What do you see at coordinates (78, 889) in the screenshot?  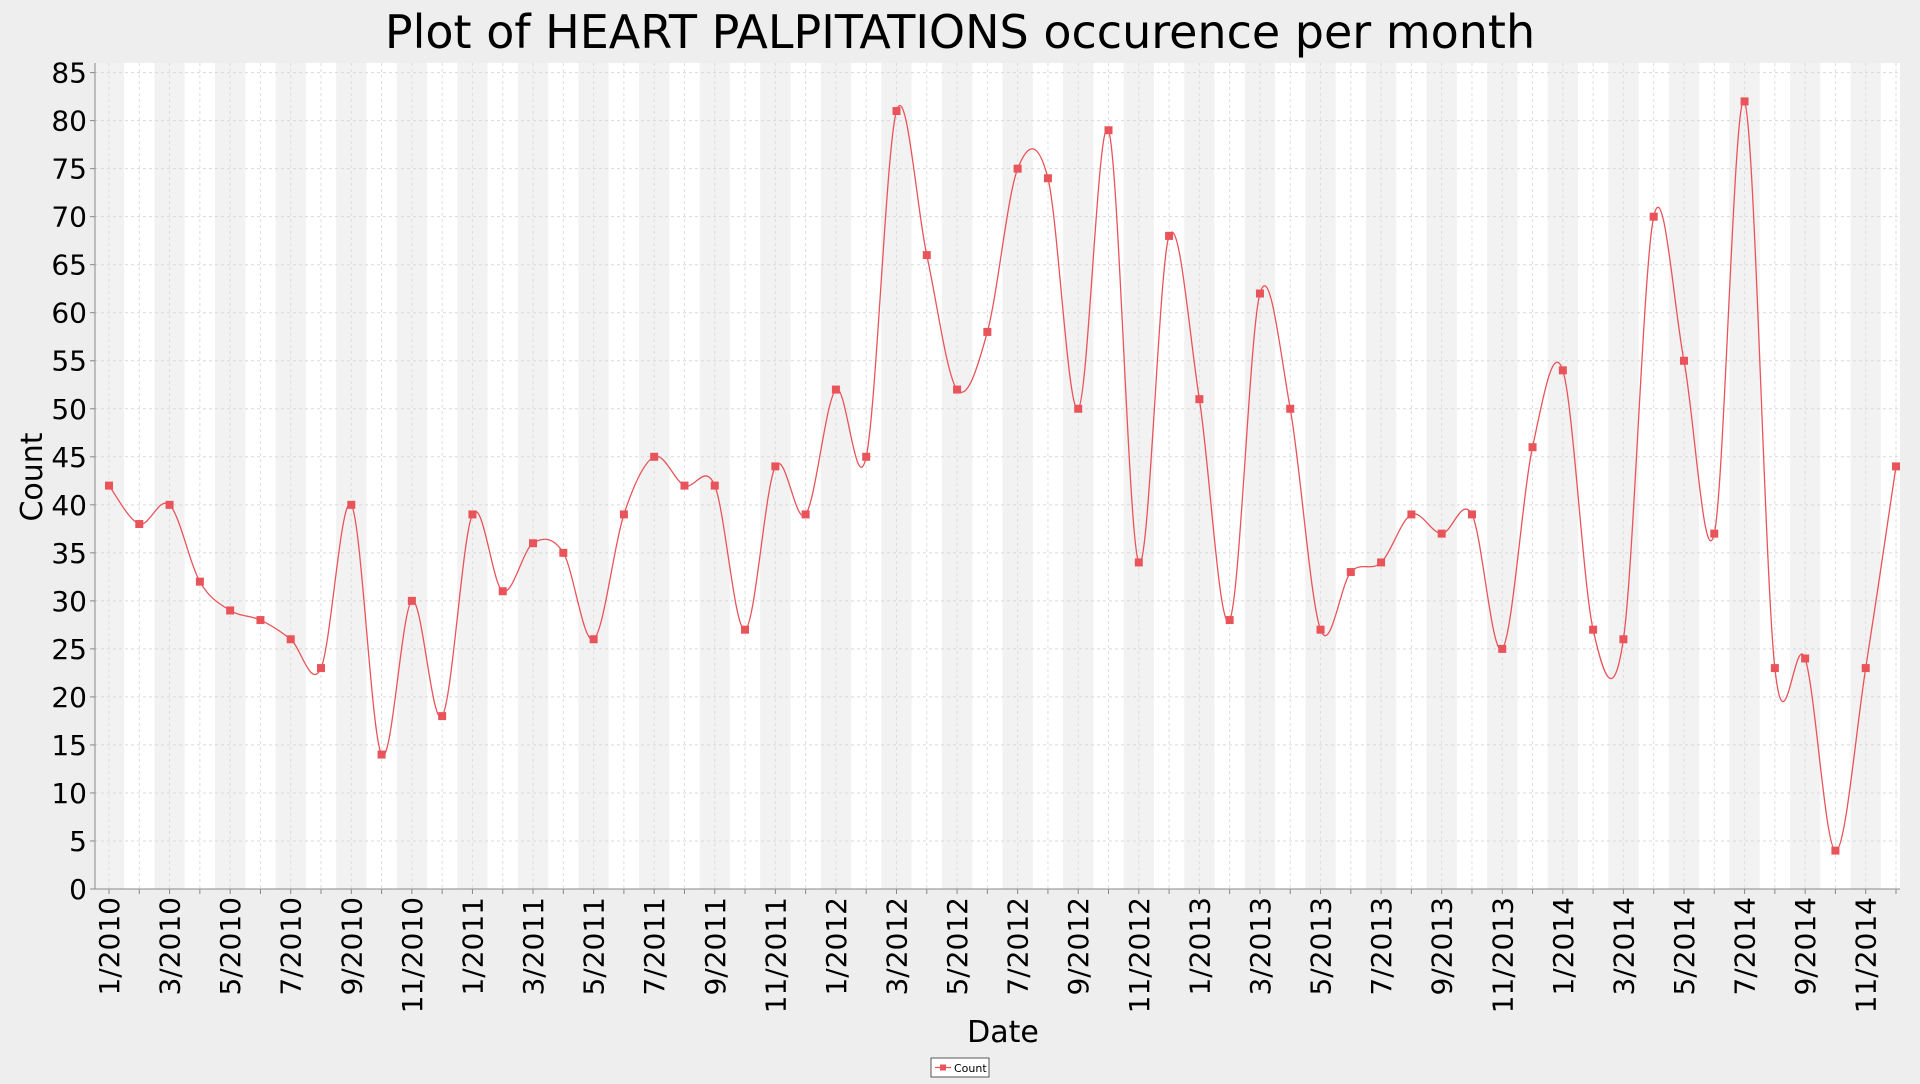 I see `y-tick-label: 0` at bounding box center [78, 889].